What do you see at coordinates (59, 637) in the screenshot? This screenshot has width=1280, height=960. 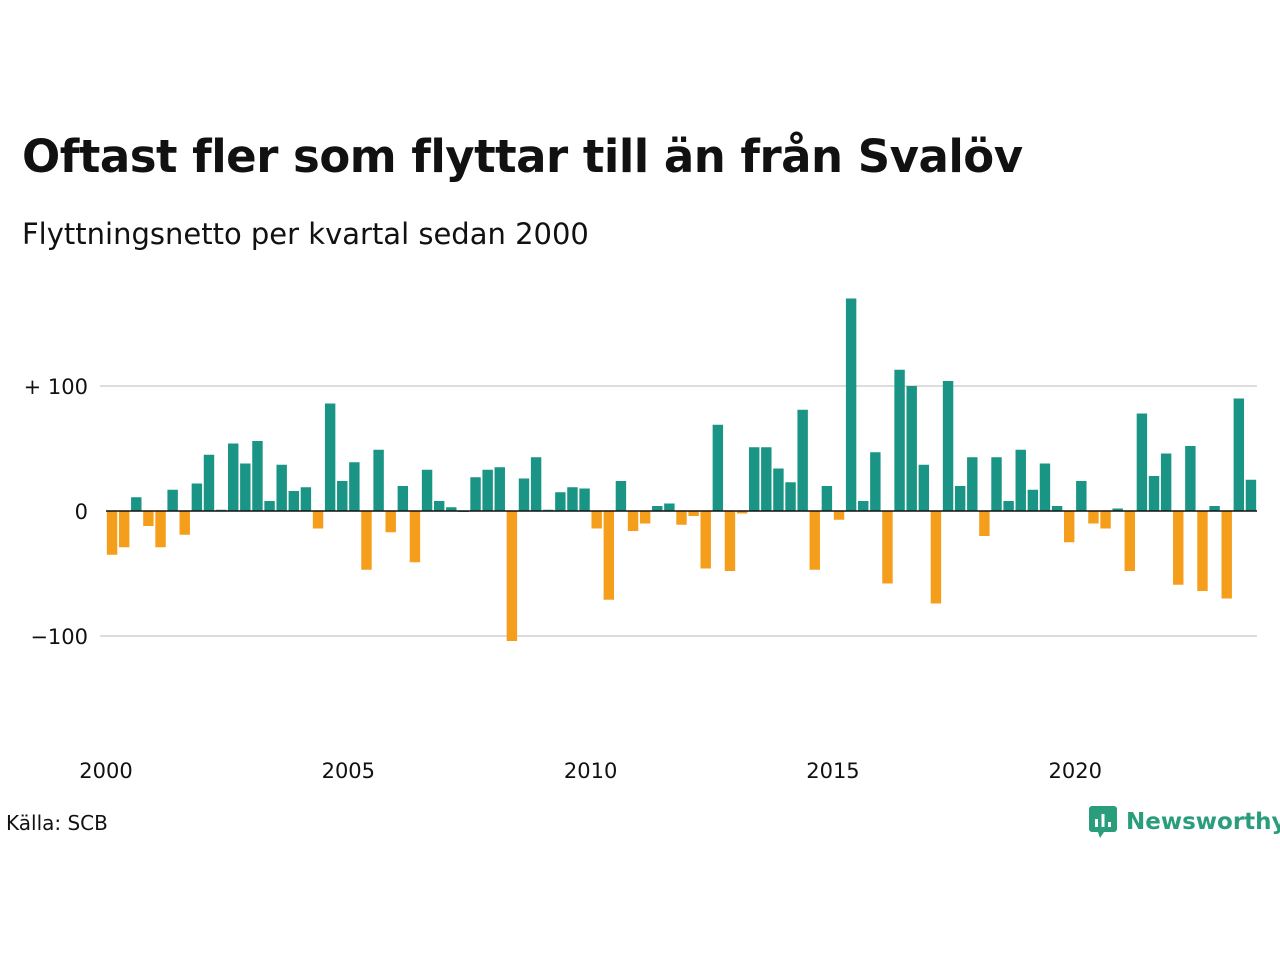 I see `y-tick-label: −100` at bounding box center [59, 637].